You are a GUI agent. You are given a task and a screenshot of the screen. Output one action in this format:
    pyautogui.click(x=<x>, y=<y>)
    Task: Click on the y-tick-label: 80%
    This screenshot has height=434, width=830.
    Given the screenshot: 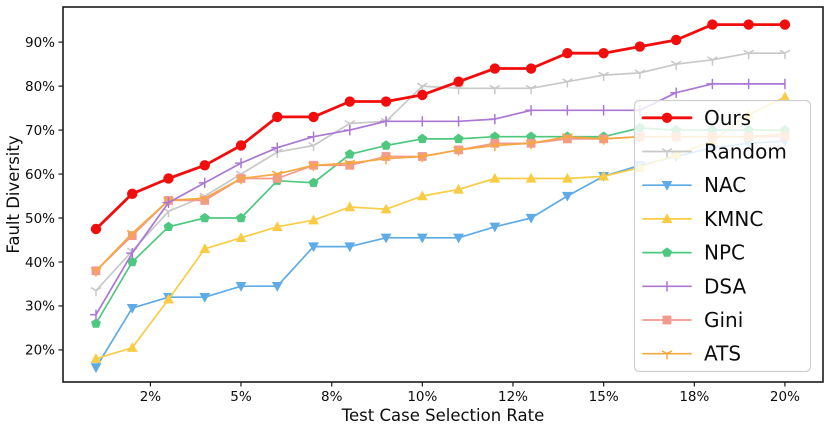 What is the action you would take?
    pyautogui.click(x=40, y=87)
    